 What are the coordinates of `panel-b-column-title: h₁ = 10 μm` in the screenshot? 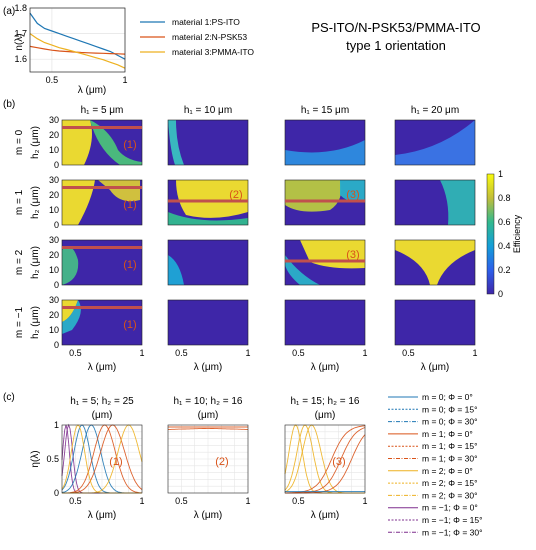 It's located at (208, 110).